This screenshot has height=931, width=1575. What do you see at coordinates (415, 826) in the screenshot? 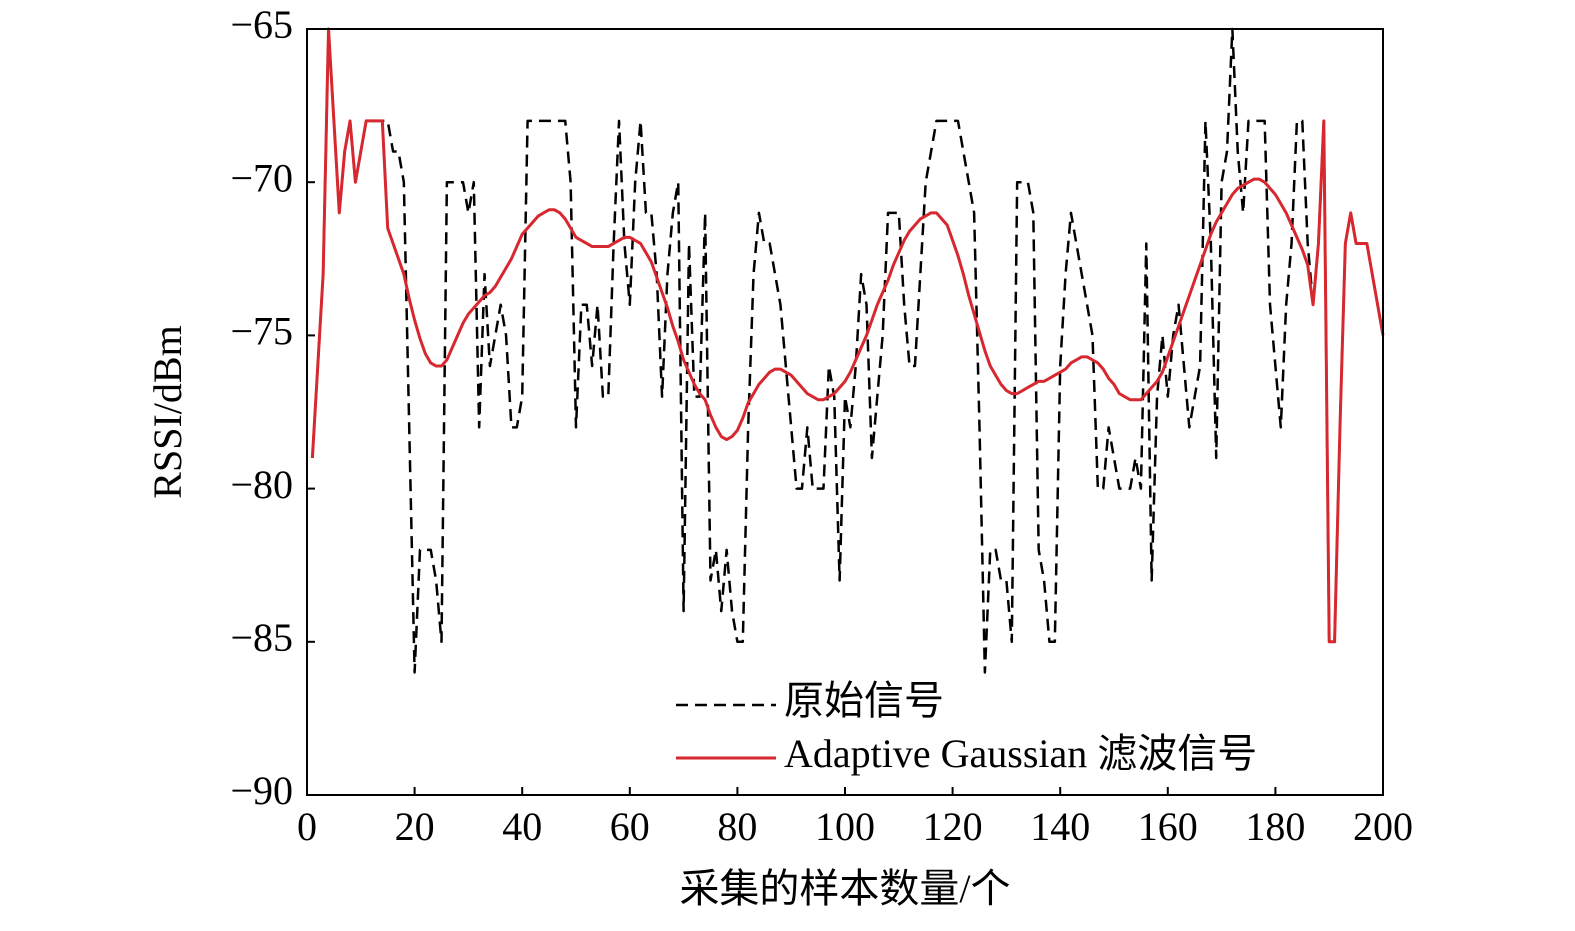
I see `x-tick-label: 20` at bounding box center [415, 826].